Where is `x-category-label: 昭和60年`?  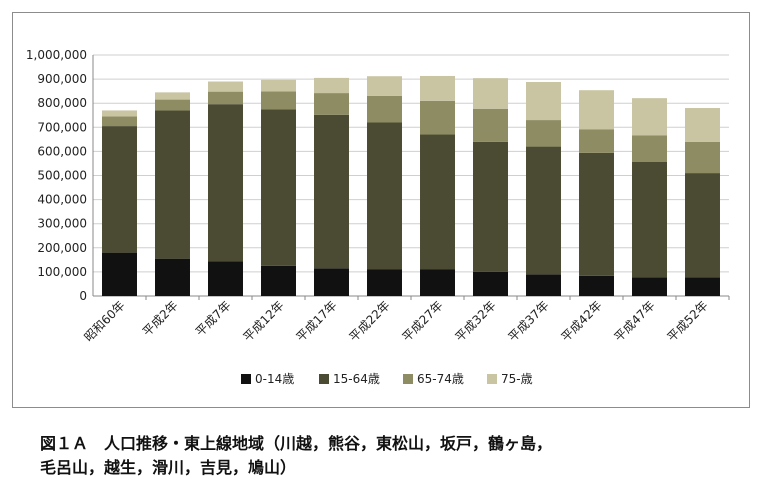 x-category-label: 昭和60年 is located at coordinates (104, 321).